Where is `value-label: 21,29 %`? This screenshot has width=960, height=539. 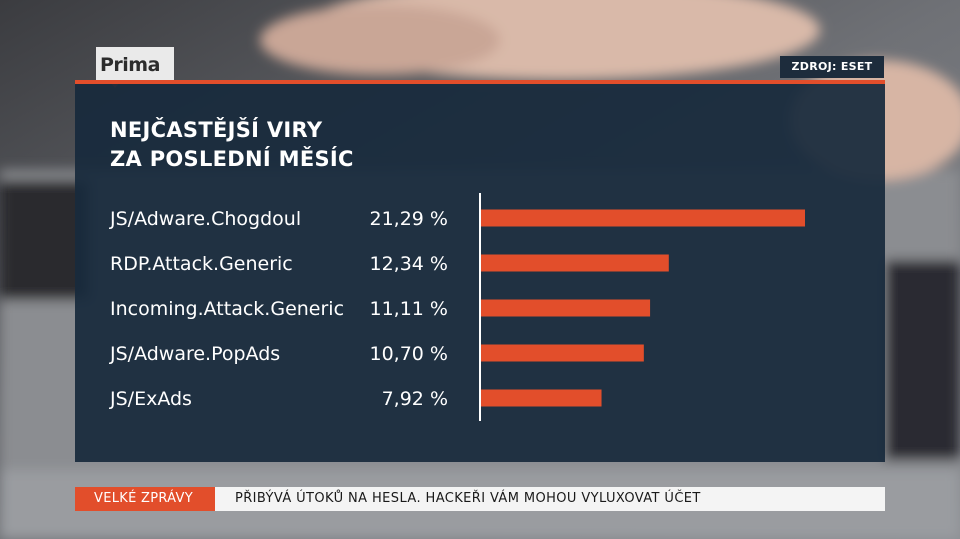 value-label: 21,29 % is located at coordinates (409, 219).